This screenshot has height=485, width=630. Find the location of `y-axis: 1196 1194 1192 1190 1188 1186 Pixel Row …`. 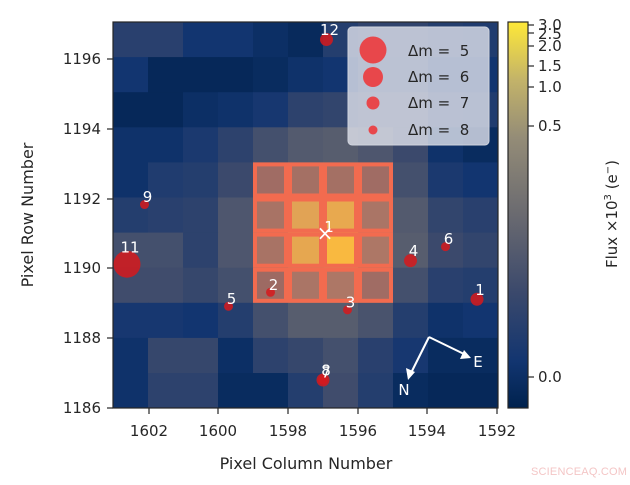

y-axis: 1196 1194 1192 1190 1188 1186 Pixel Row … is located at coordinates (65, 233).